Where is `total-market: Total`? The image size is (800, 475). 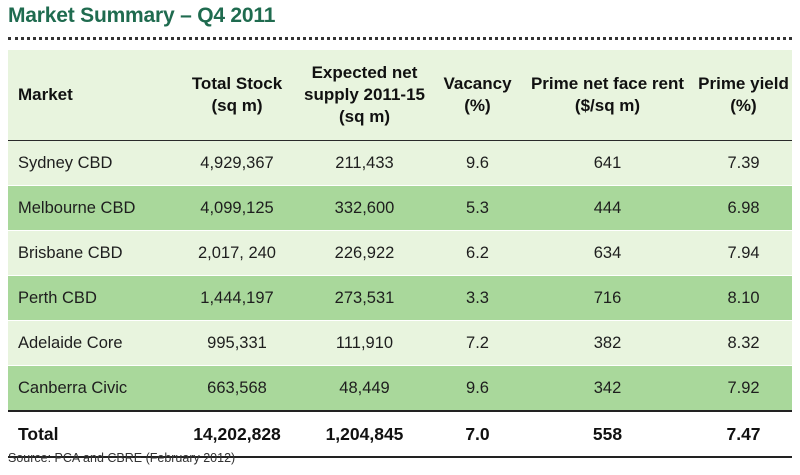
total-market: Total is located at coordinates (94, 434).